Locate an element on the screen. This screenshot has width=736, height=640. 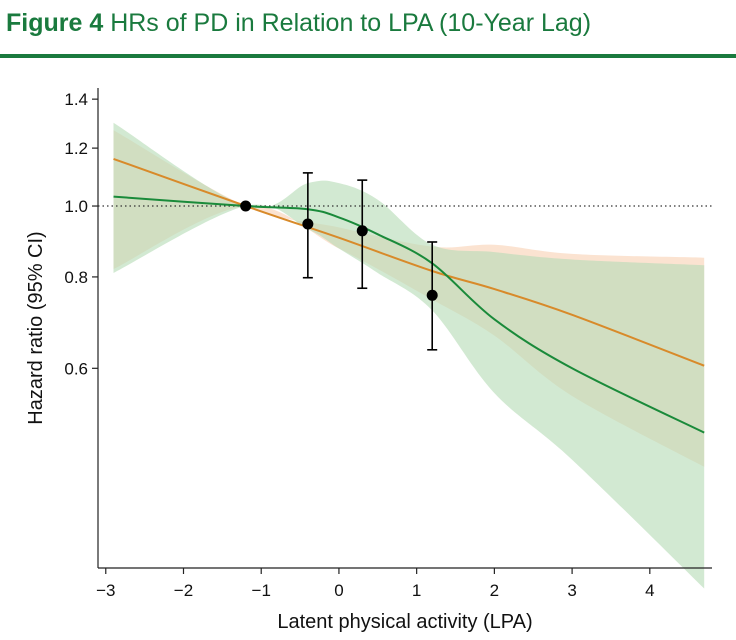
y-tick-label: 1.2 is located at coordinates (76, 148).